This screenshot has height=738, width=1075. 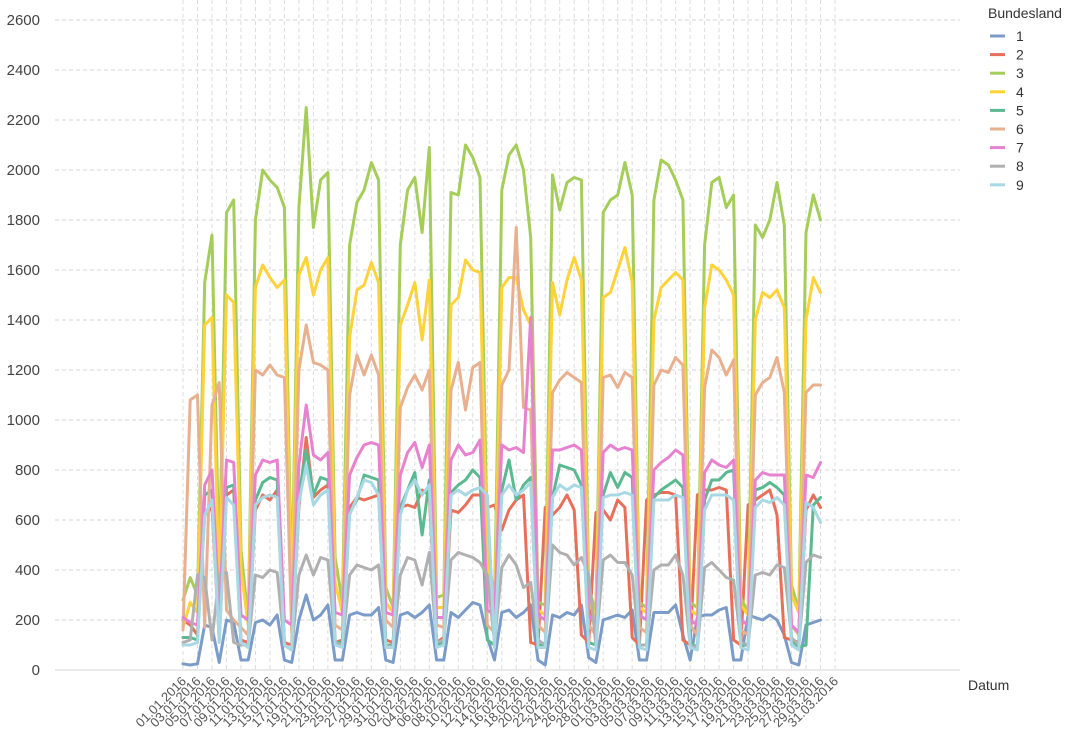 What do you see at coordinates (23, 170) in the screenshot?
I see `y-tick-label: 2000` at bounding box center [23, 170].